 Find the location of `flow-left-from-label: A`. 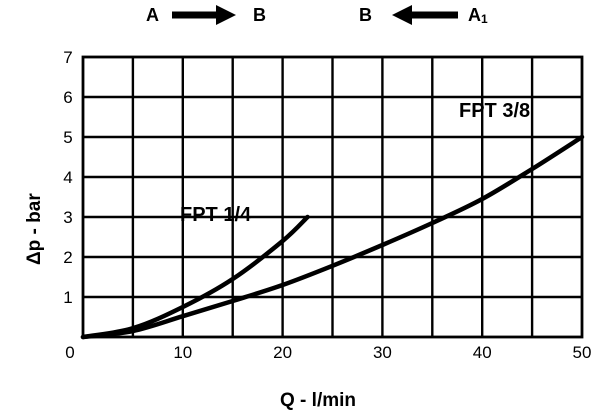

flow-left-from-label: A is located at coordinates (152, 15).